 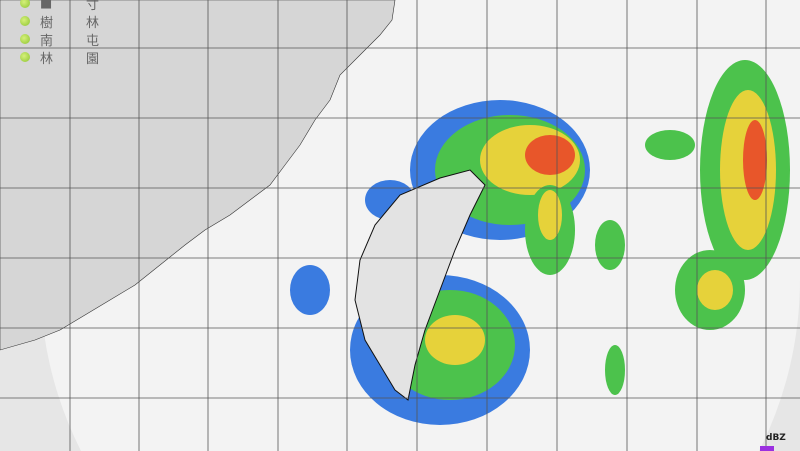 What do you see at coordinates (59, 6) in the screenshot?
I see `station-item: ■ 寸` at bounding box center [59, 6].